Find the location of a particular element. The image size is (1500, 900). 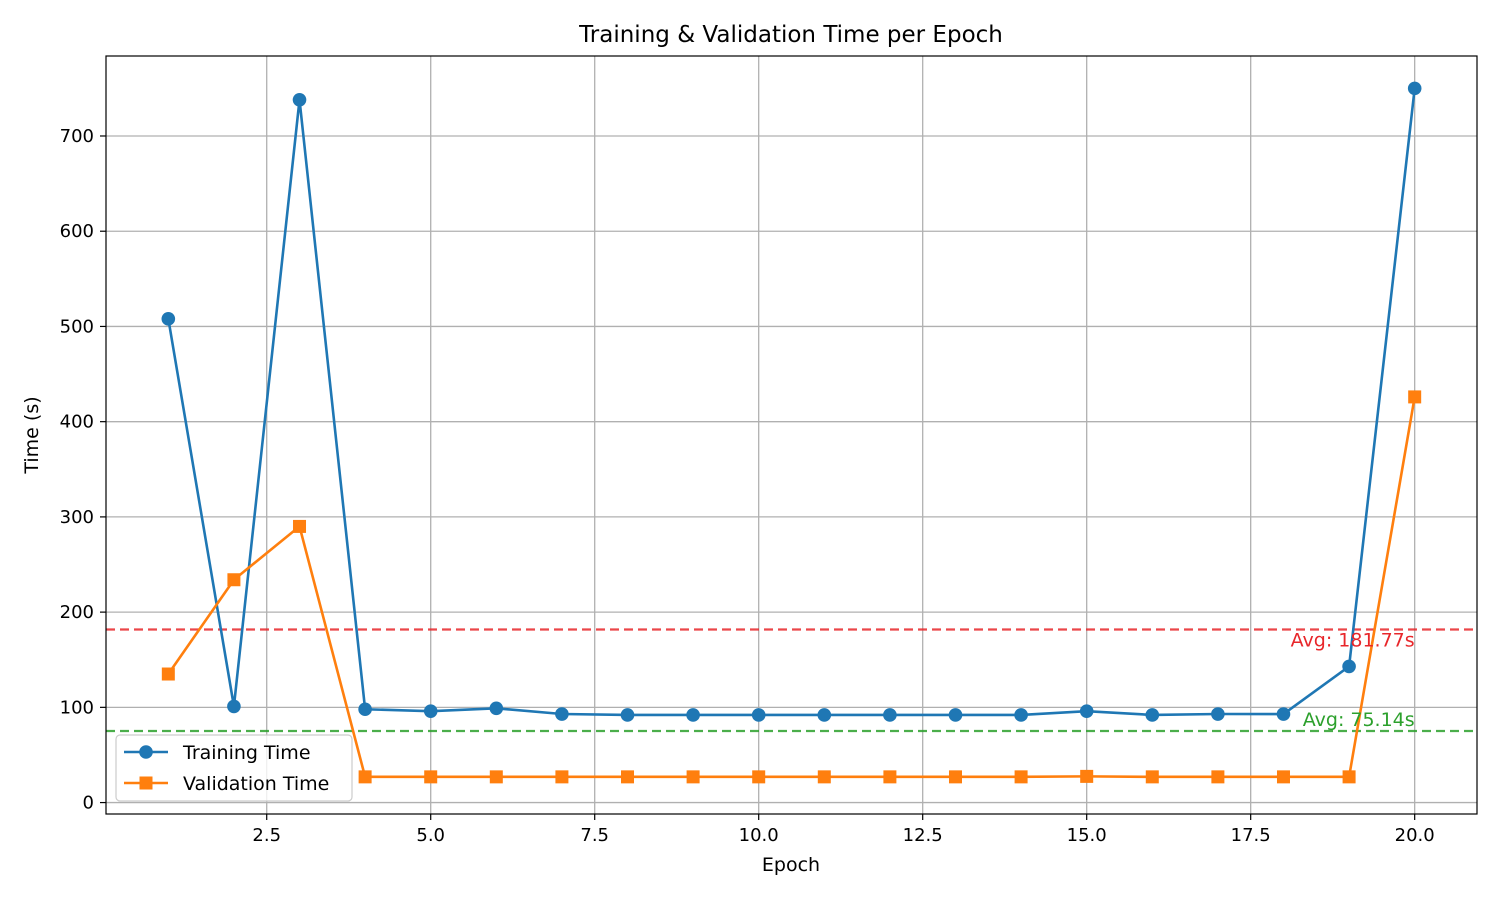

average-annotation: Avg: 75.14s is located at coordinates (1359, 720).